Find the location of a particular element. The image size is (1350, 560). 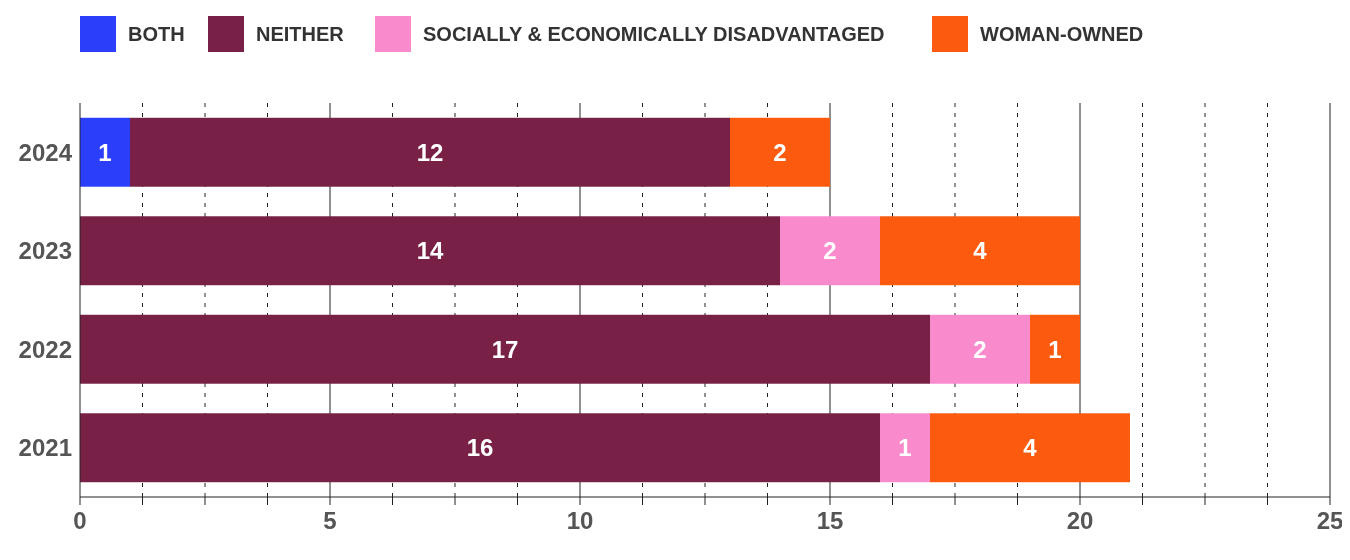

data-label: 12 is located at coordinates (430, 152).